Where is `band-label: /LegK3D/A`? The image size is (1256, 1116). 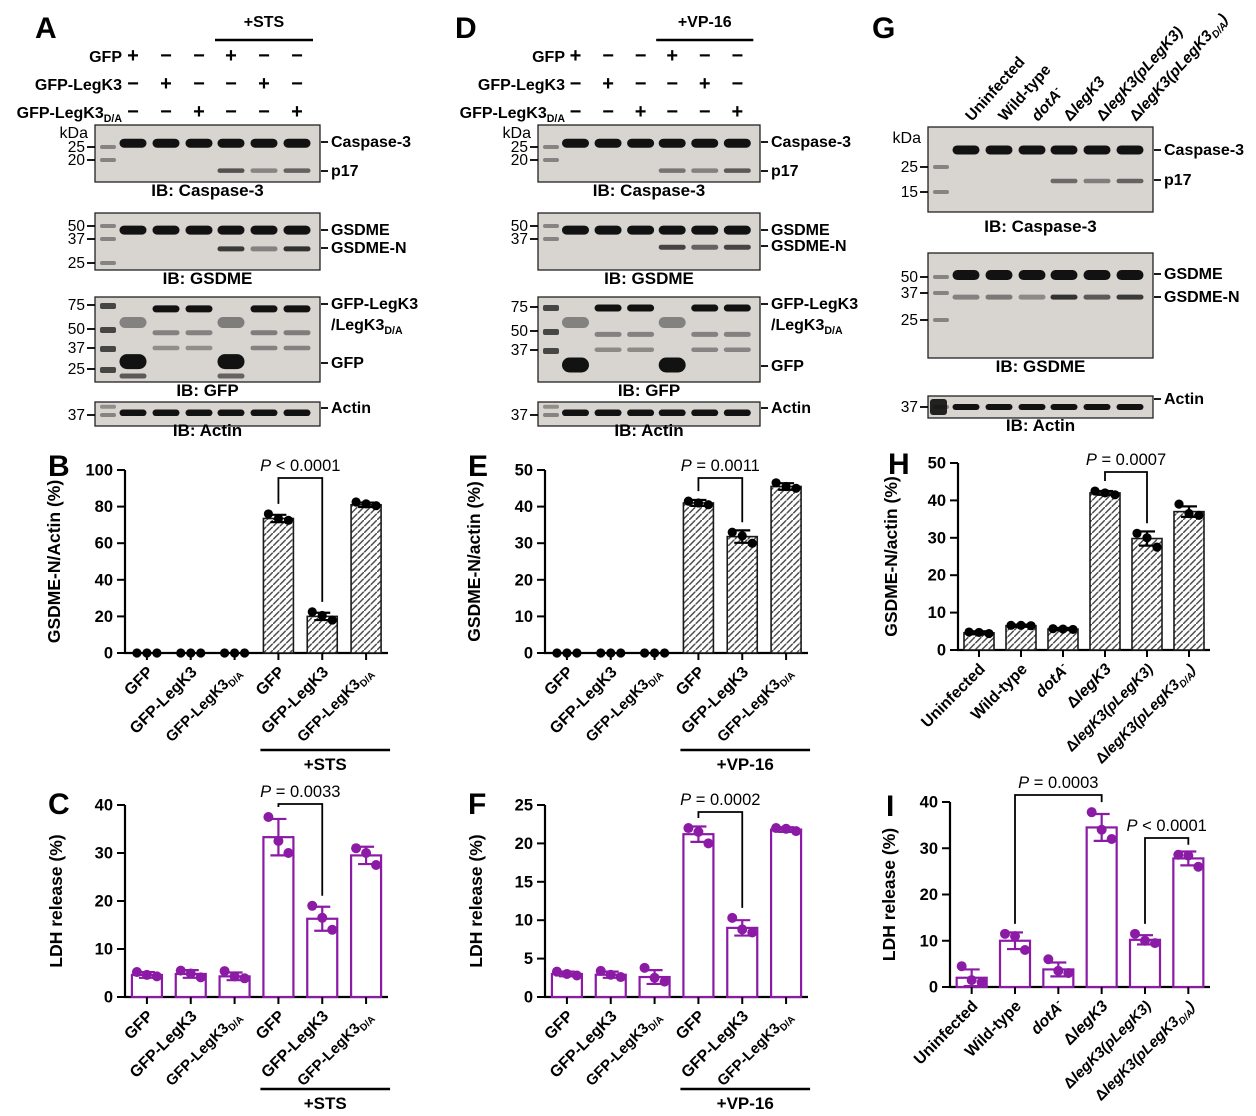
band-label: /LegK3D/A is located at coordinates (807, 327).